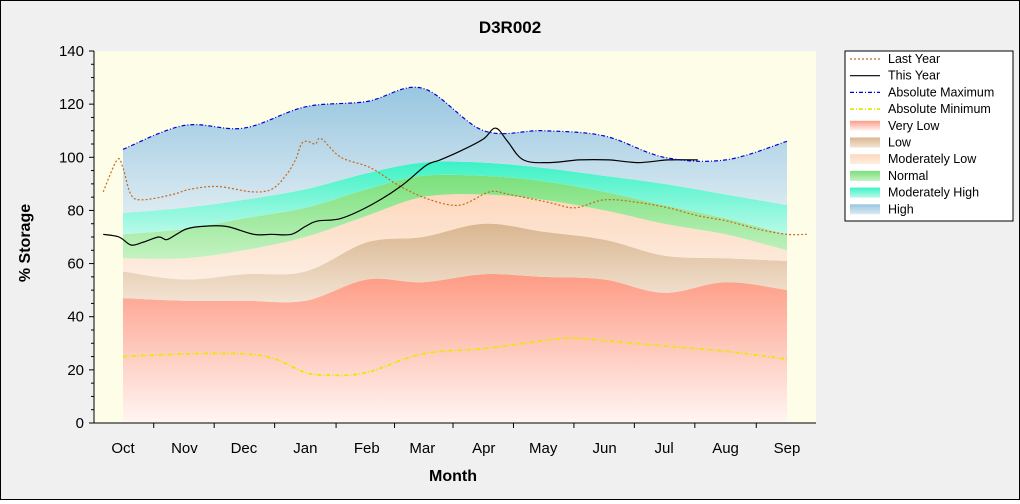  Describe the element at coordinates (865, 142) in the screenshot. I see `legend-swatch-low` at that location.